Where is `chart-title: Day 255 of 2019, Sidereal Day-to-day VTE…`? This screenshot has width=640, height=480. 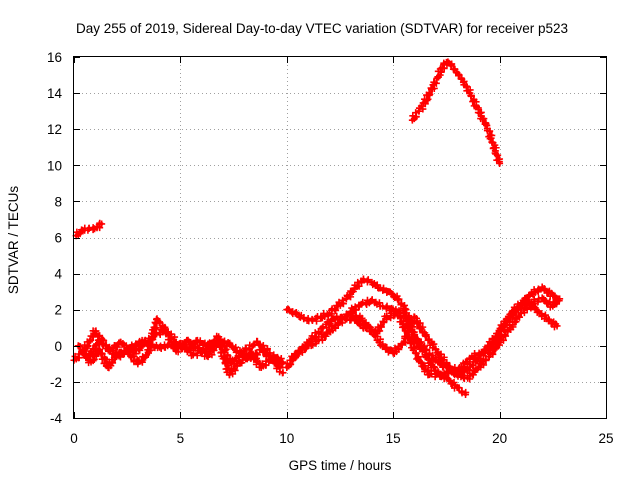
chart-title: Day 255 of 2019, Sidereal Day-to-day VTE… is located at coordinates (322, 28).